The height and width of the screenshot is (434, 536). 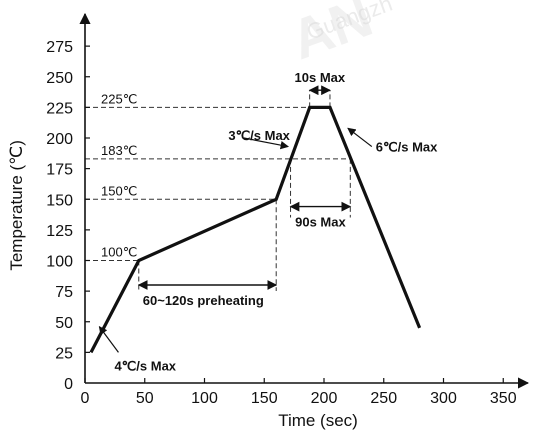 What do you see at coordinates (324, 398) in the screenshot?
I see `x-tick-label: 200` at bounding box center [324, 398].